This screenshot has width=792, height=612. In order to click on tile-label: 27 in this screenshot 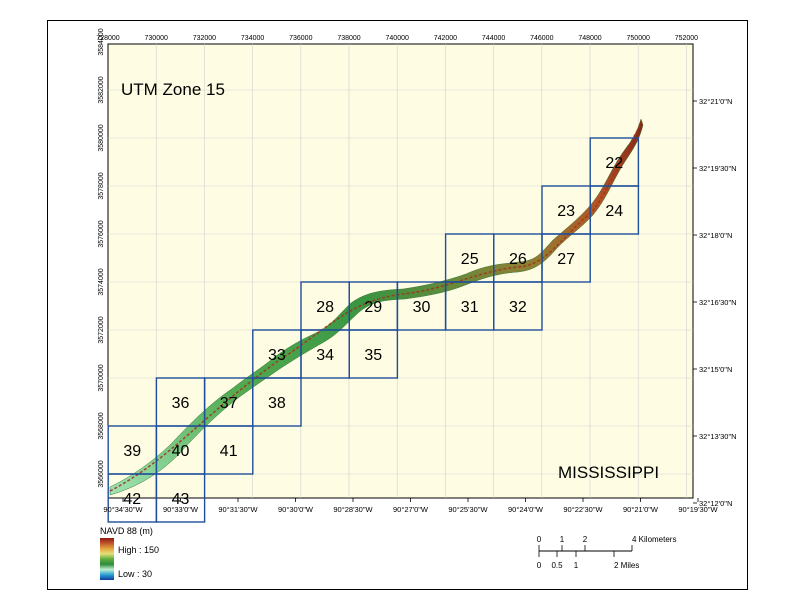, I will do `click(566, 259)`.